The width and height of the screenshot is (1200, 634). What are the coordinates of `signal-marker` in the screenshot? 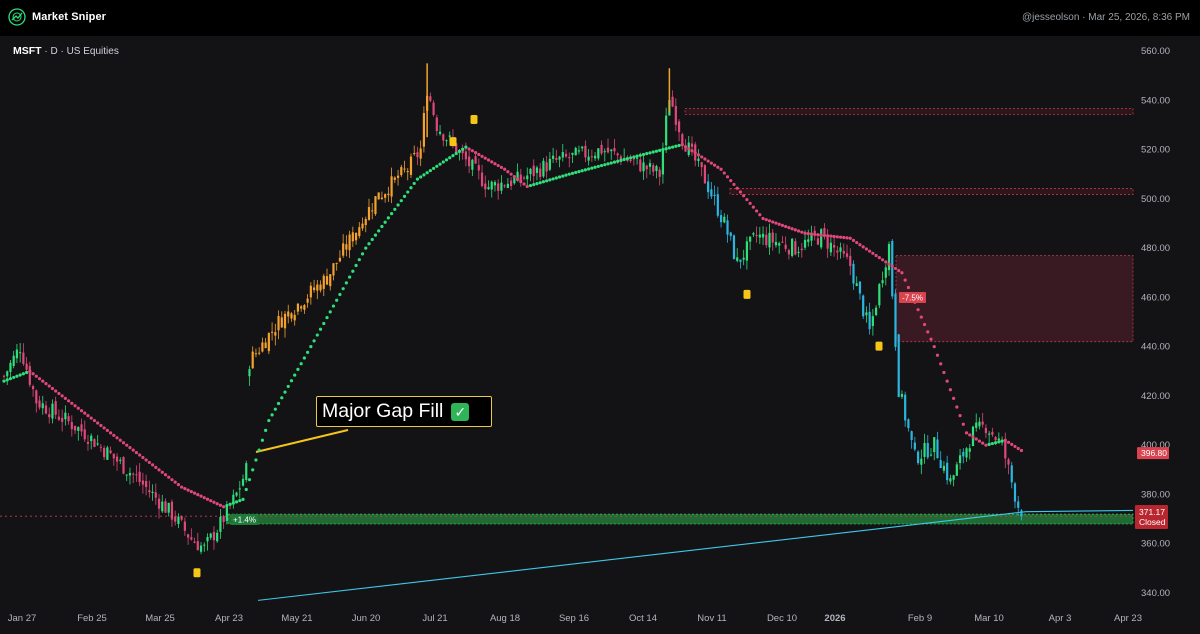 It's located at (879, 346).